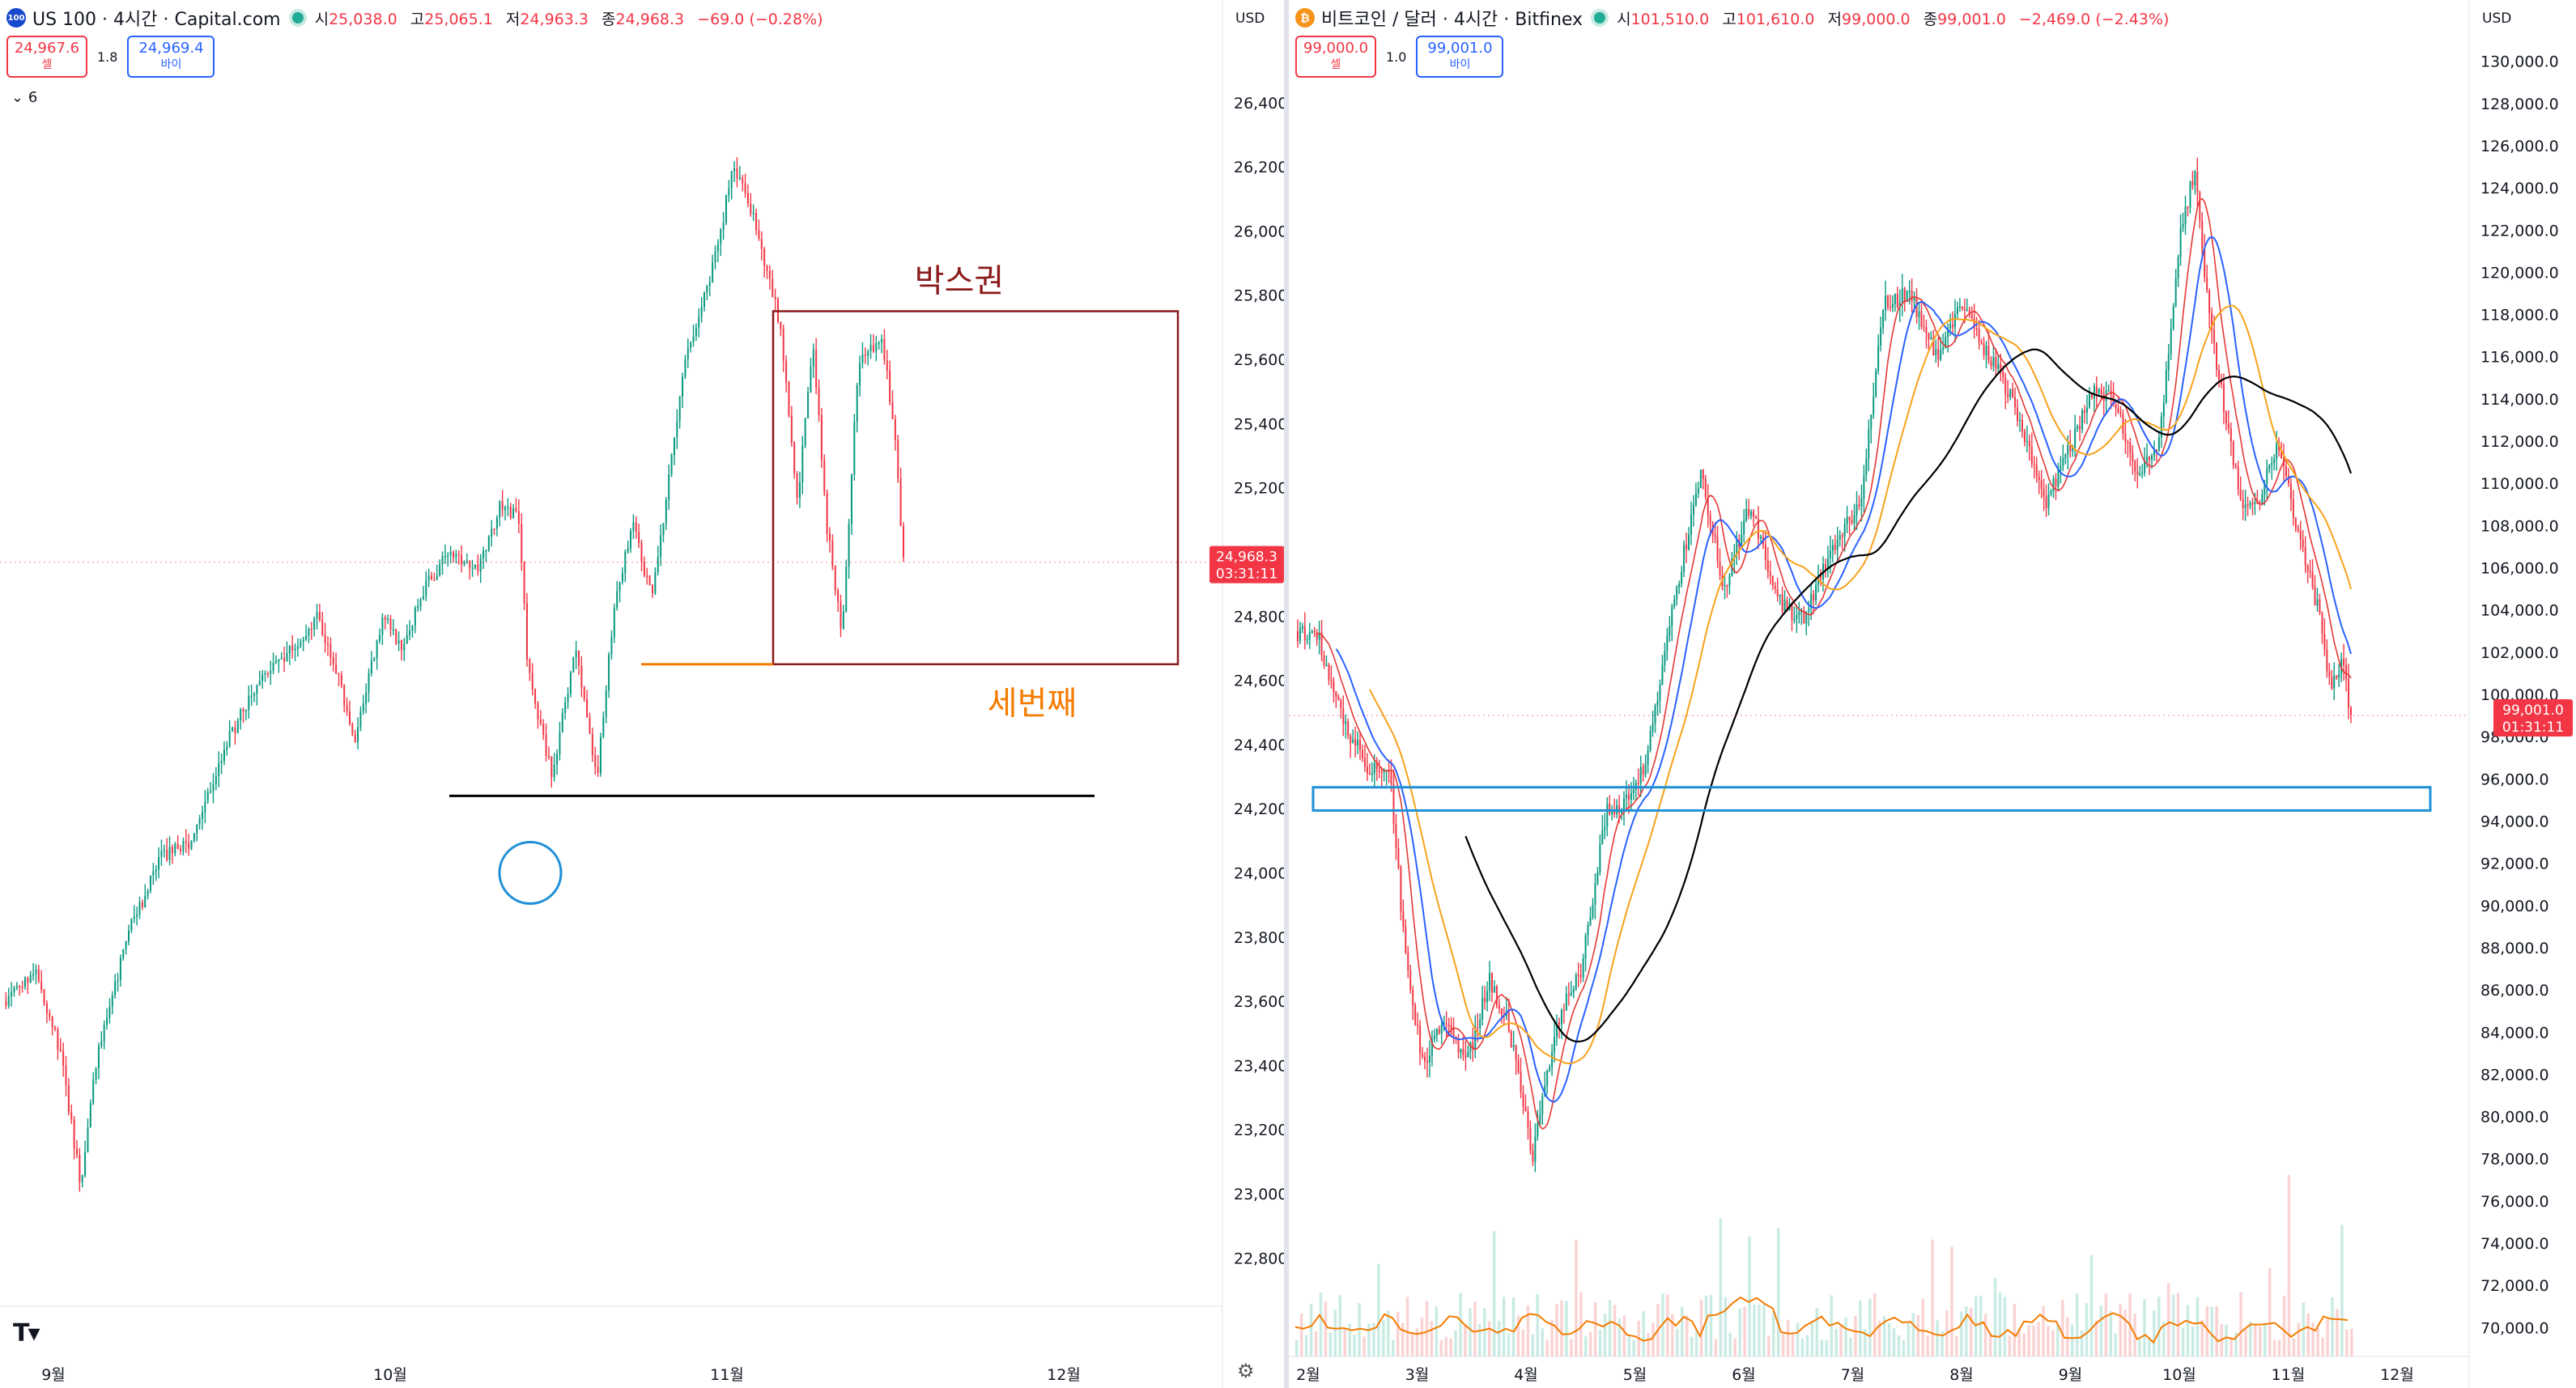 This screenshot has width=2576, height=1388. Describe the element at coordinates (16, 18) in the screenshot. I see `symbol-icon: 100` at that location.